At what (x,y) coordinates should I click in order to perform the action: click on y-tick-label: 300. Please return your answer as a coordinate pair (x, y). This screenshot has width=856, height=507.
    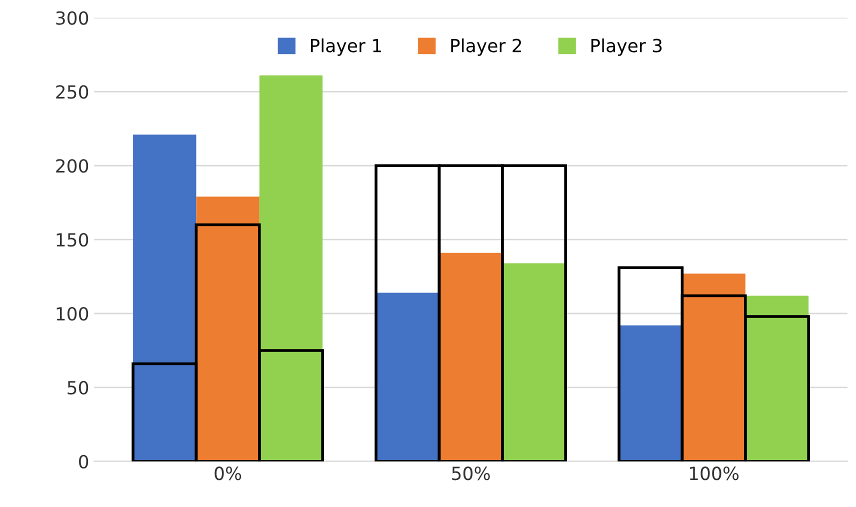
    Looking at the image, I should click on (72, 18).